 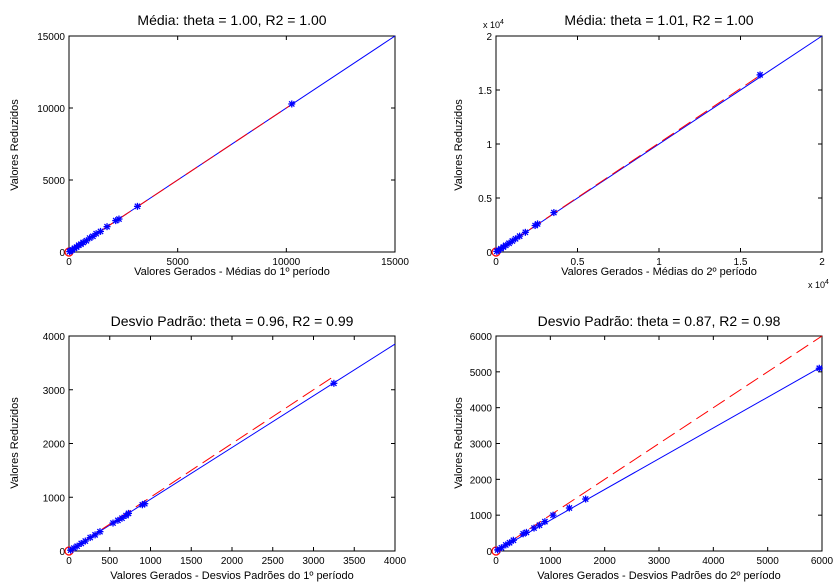 I want to click on x-tick-label: 6000, so click(x=822, y=561).